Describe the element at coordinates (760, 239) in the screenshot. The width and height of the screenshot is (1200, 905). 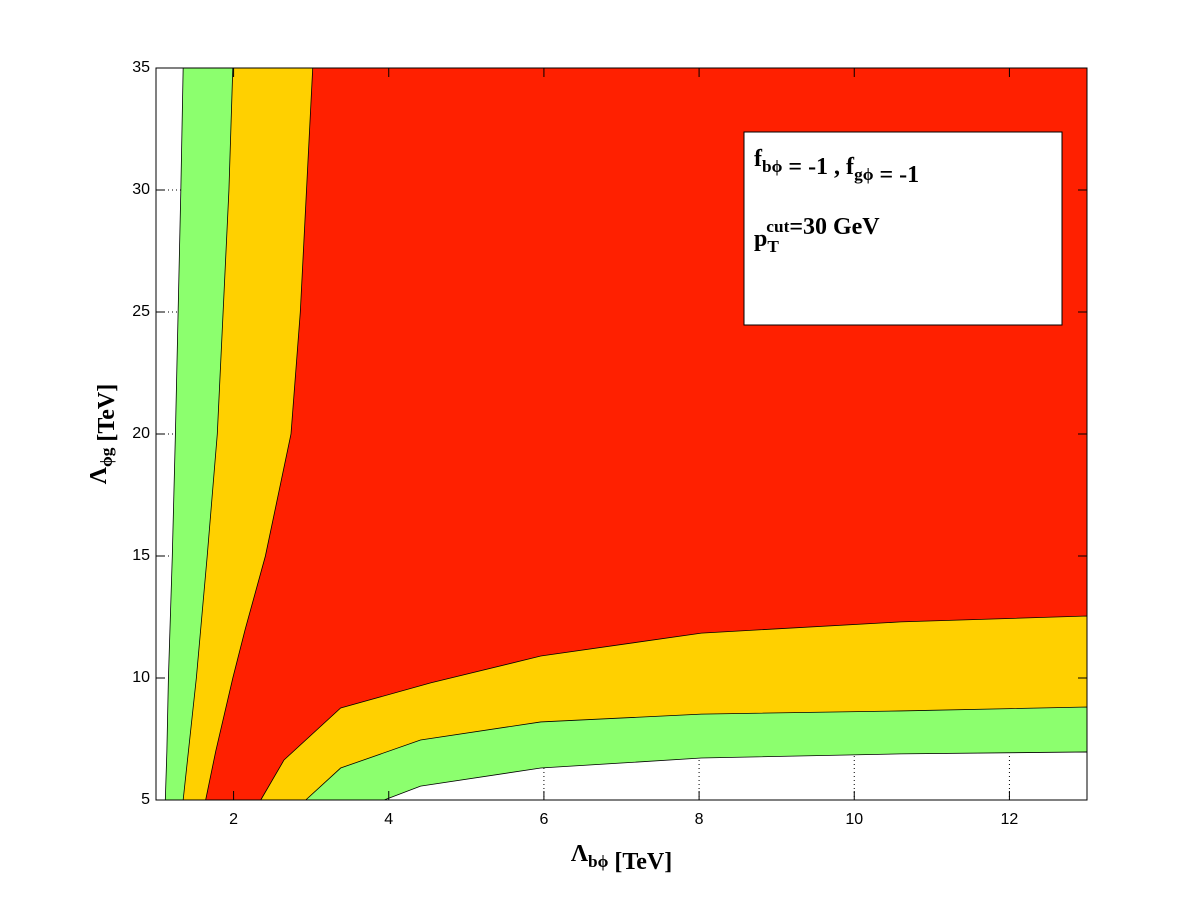
I see `label-part: p` at that location.